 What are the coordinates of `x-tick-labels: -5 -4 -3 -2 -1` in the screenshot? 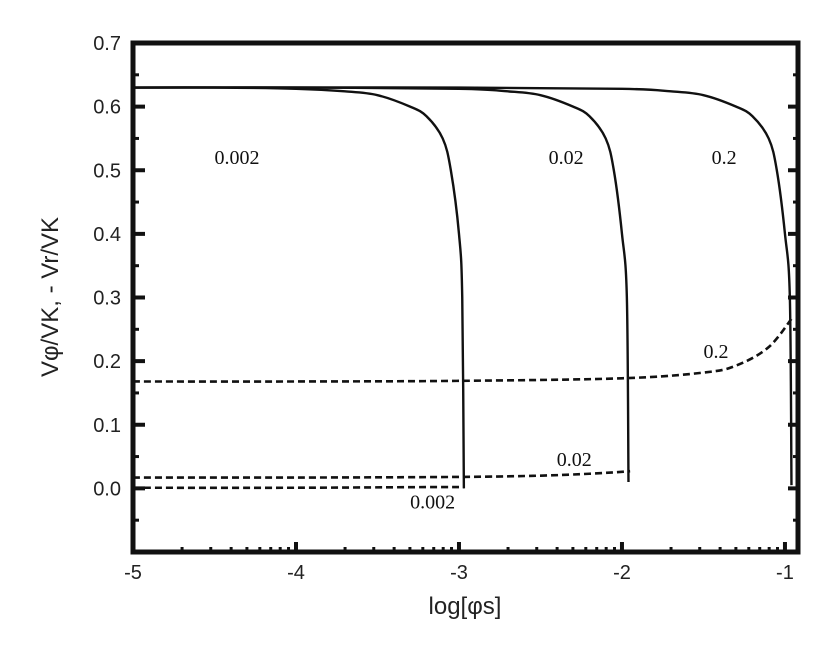 It's located at (459, 563).